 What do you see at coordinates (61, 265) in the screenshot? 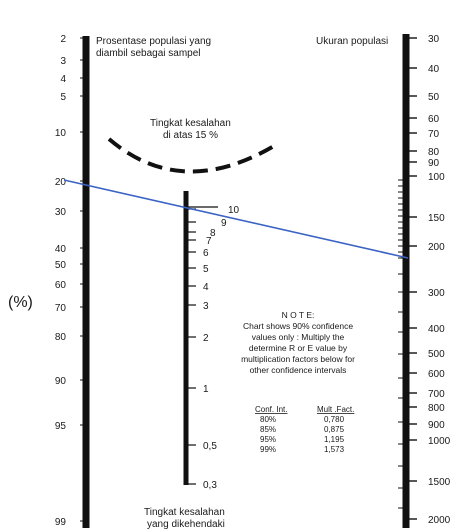
I see `left-scale-tick-label: 50` at bounding box center [61, 265].